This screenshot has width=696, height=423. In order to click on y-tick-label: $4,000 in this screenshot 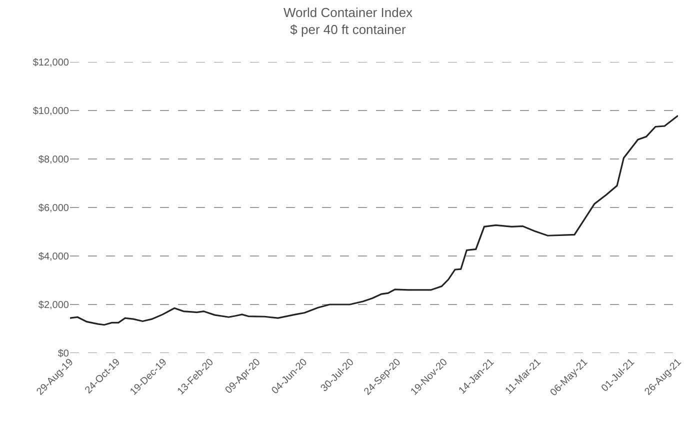, I will do `click(54, 257)`.